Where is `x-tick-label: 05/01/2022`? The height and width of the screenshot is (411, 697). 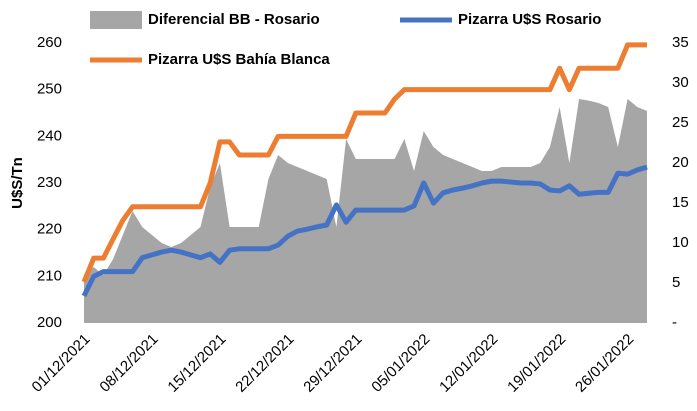 x-tick-label: 05/01/2022 is located at coordinates (400, 363).